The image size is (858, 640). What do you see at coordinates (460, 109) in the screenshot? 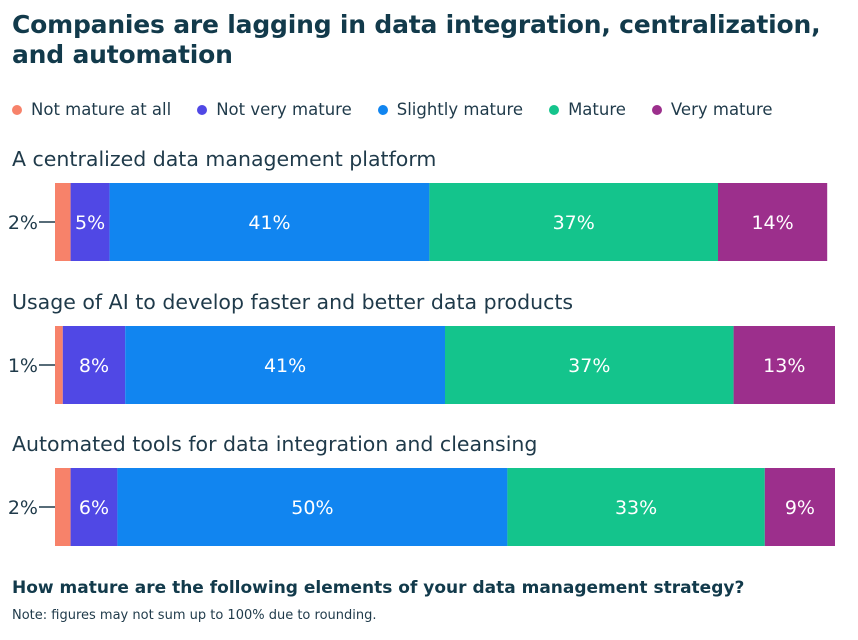
I see `legend-label: Slightly mature` at bounding box center [460, 109].